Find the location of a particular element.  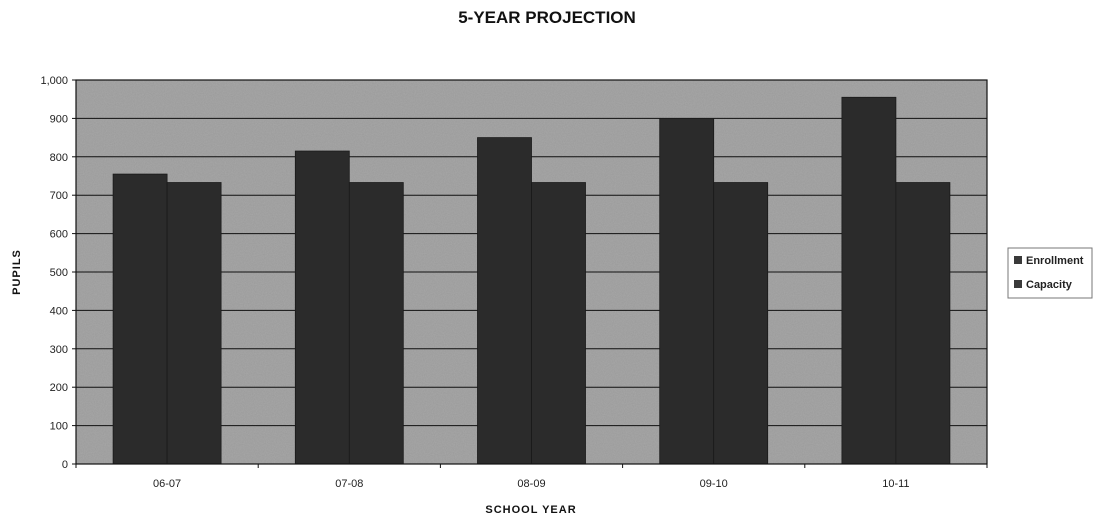

x-tick-label: 09-10 is located at coordinates (714, 484).